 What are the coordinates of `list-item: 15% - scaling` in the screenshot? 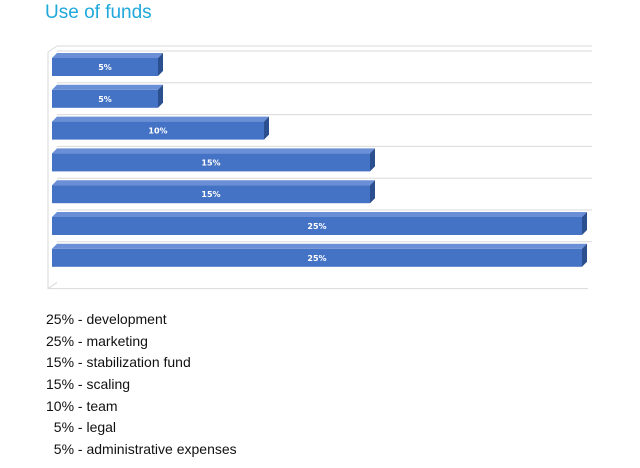 It's located at (88, 384).